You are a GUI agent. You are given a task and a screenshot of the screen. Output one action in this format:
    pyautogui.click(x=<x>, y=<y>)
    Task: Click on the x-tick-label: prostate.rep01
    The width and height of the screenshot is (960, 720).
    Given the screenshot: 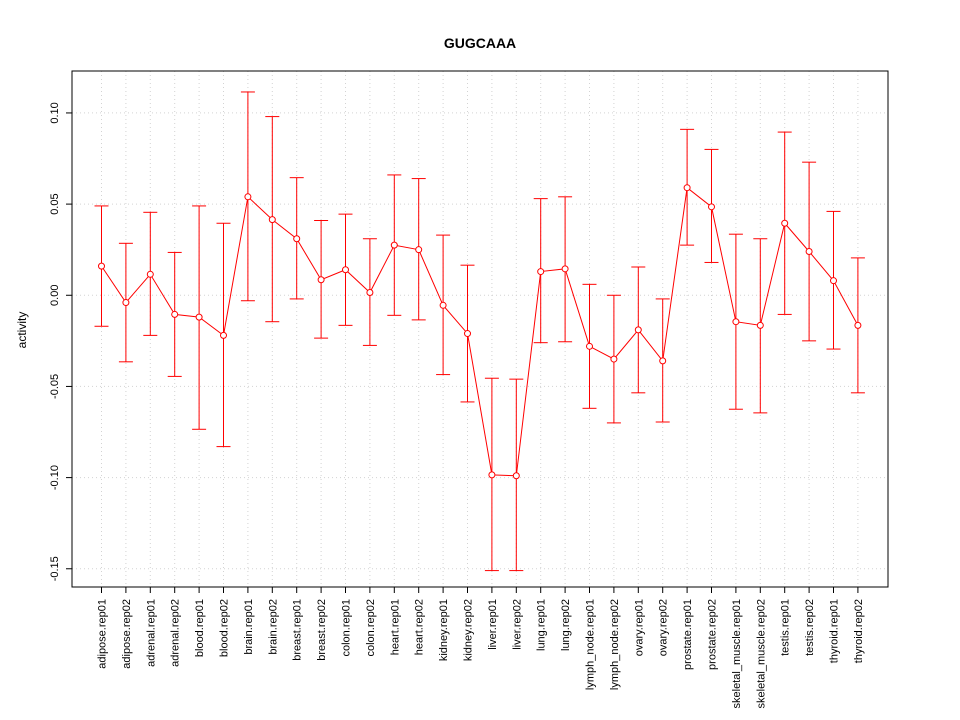 What is the action you would take?
    pyautogui.click(x=688, y=634)
    